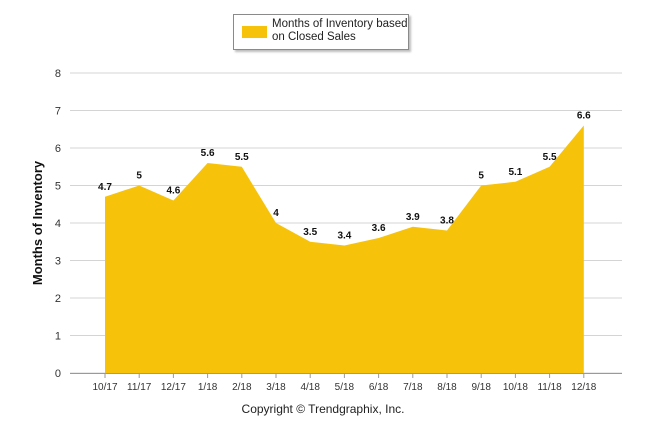 This screenshot has width=646, height=434. Describe the element at coordinates (549, 387) in the screenshot. I see `x-tick-label: 11/18` at that location.